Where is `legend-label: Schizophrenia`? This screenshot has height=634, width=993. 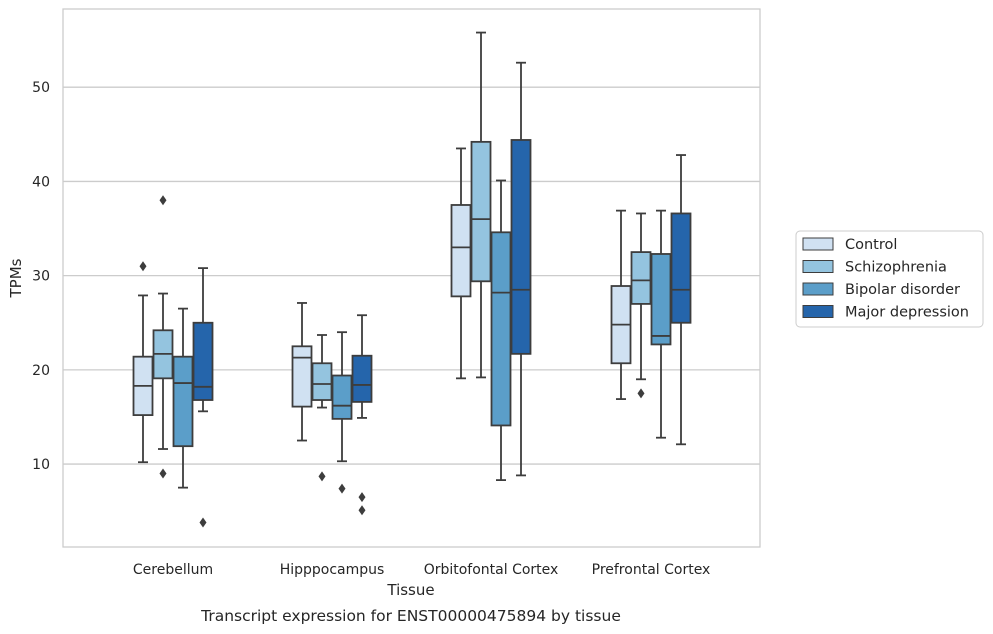 legend-label: Schizophrenia is located at coordinates (896, 268).